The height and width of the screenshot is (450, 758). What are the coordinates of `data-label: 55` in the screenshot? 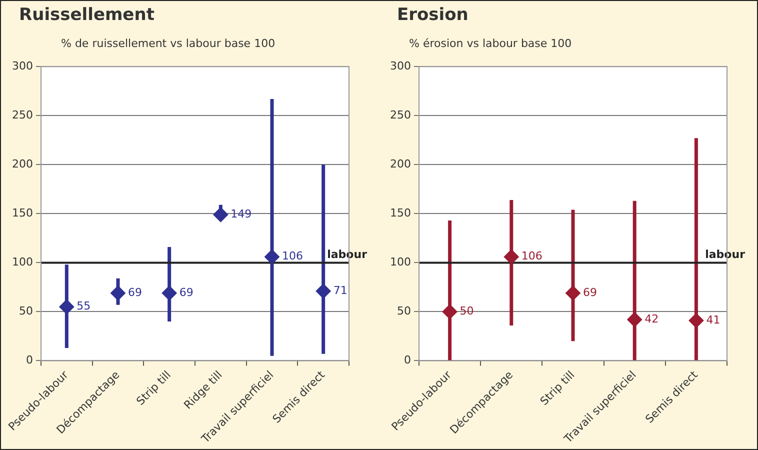 It's located at (83, 306).